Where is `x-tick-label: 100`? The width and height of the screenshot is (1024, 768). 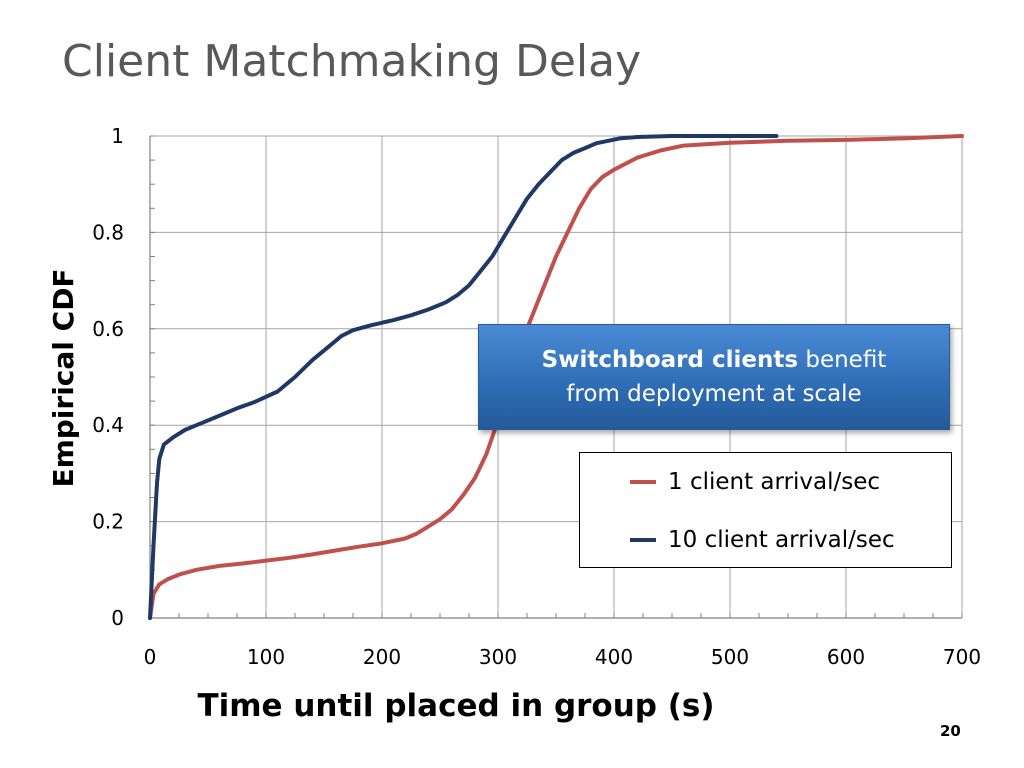
x-tick-label: 100 is located at coordinates (266, 657).